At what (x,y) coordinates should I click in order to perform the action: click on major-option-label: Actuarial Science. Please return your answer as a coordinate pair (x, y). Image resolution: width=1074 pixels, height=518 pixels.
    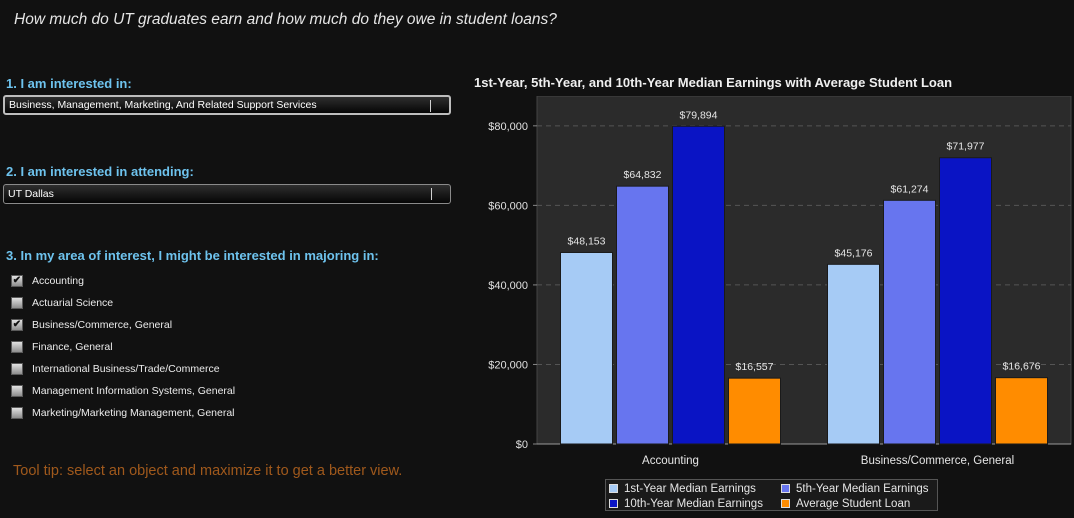
    Looking at the image, I should click on (73, 303).